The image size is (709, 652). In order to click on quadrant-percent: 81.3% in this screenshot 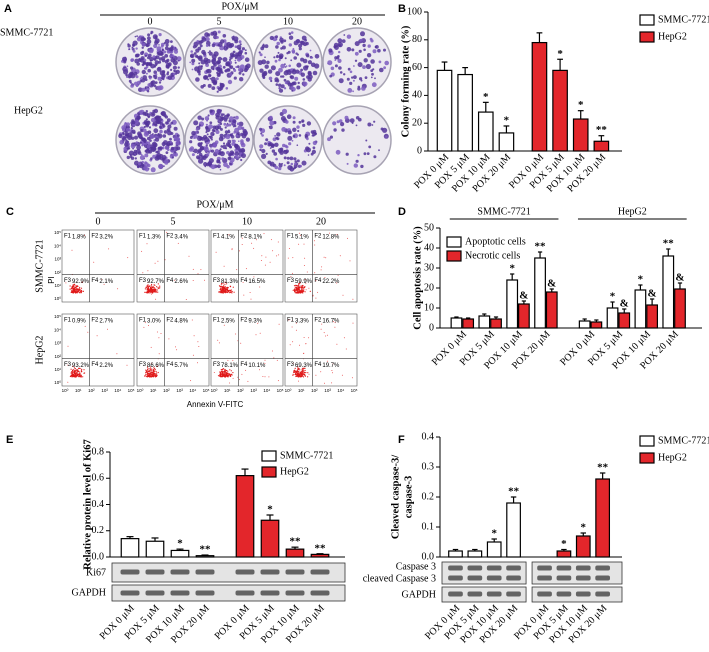, I will do `click(230, 282)`.